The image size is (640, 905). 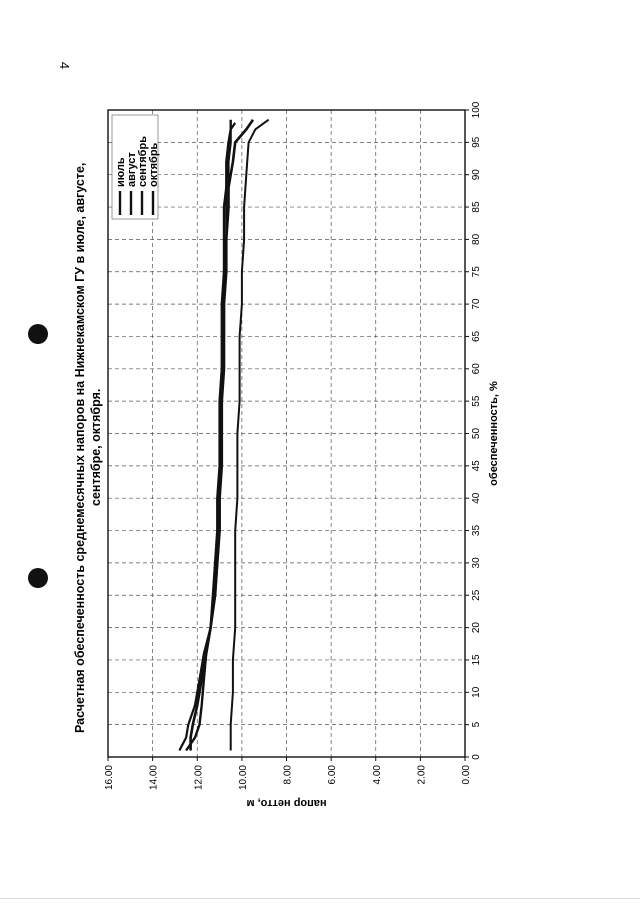 I want to click on y-tick-label: 6.00, so click(x=332, y=775).